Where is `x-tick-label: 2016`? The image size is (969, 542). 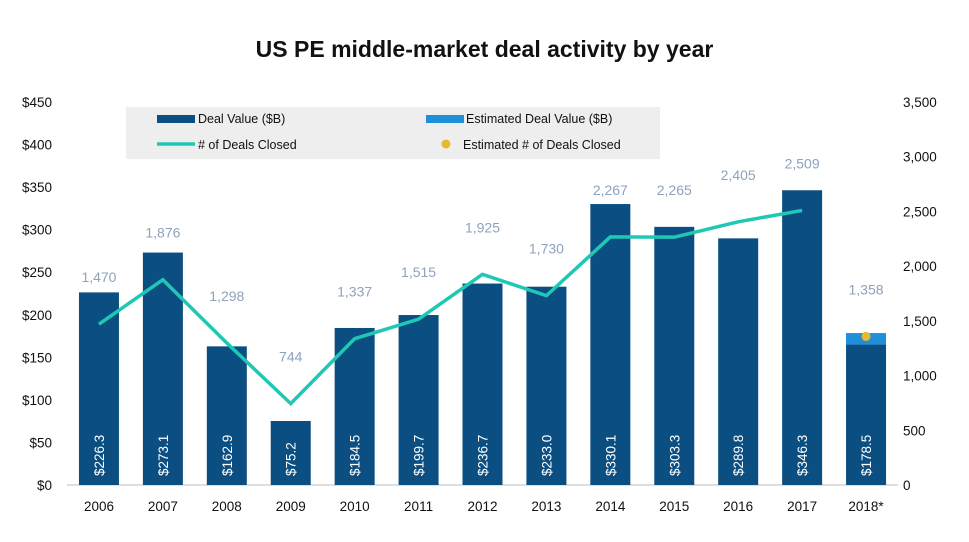 x-tick-label: 2016 is located at coordinates (738, 506).